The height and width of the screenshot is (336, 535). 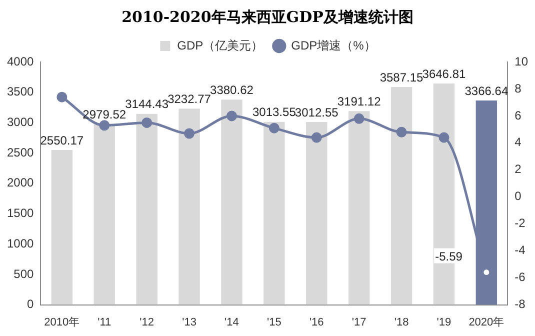 I want to click on x-tick-label: '15, so click(x=274, y=322).